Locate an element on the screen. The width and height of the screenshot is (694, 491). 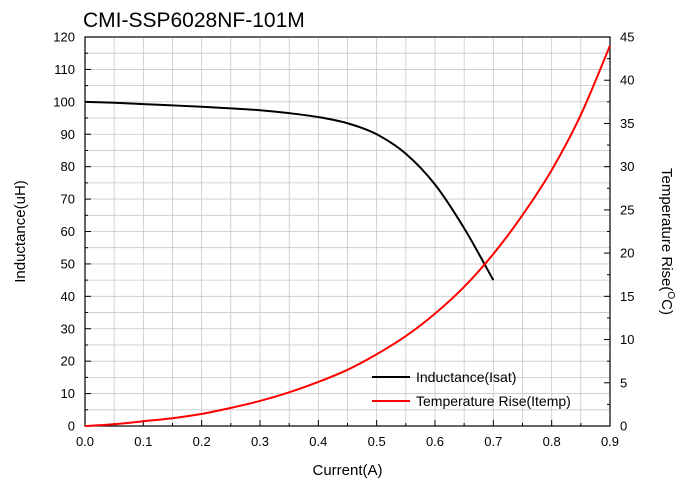
y-right-tick-label: 15 is located at coordinates (627, 296).